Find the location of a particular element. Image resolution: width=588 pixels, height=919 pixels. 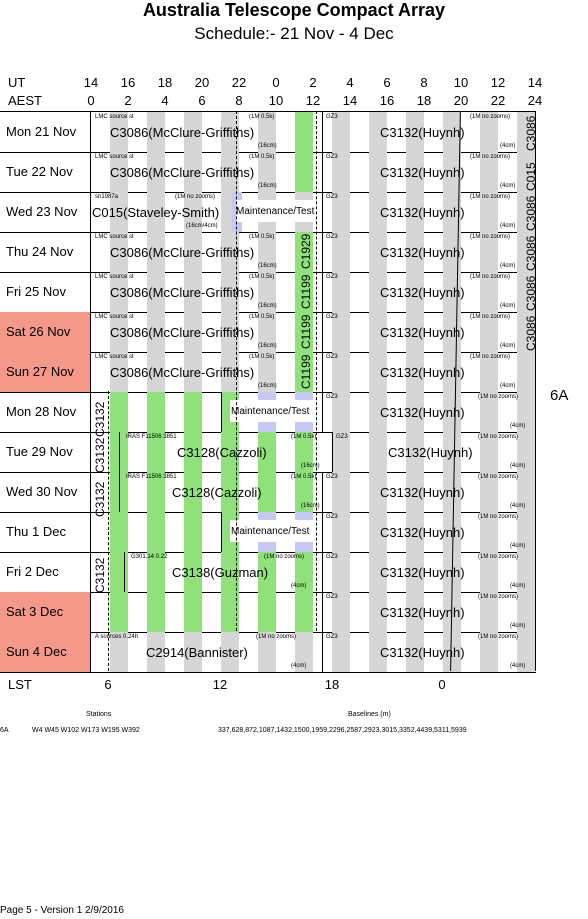

array-config: 6A is located at coordinates (559, 395).